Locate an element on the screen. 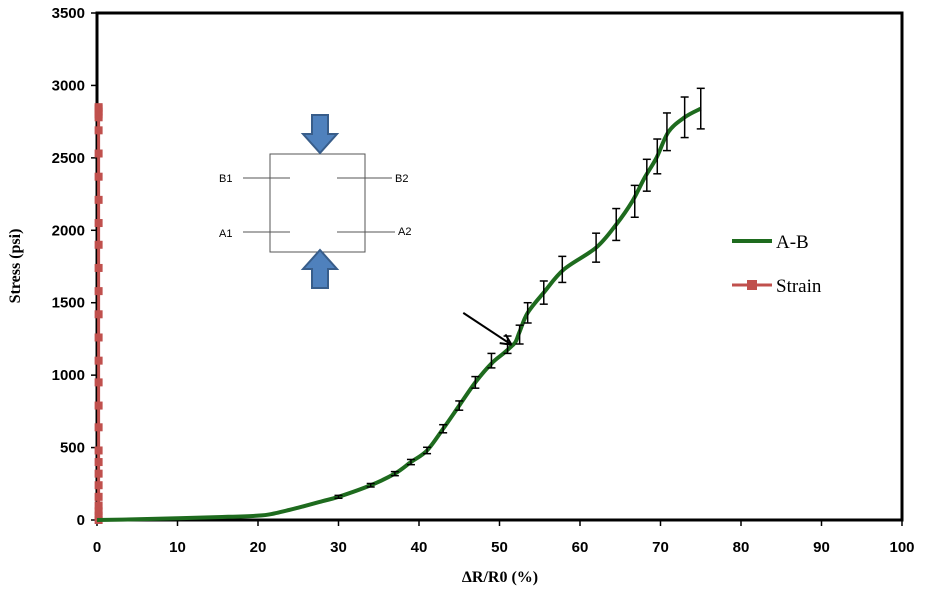  annotation-arrow is located at coordinates (487, 329).